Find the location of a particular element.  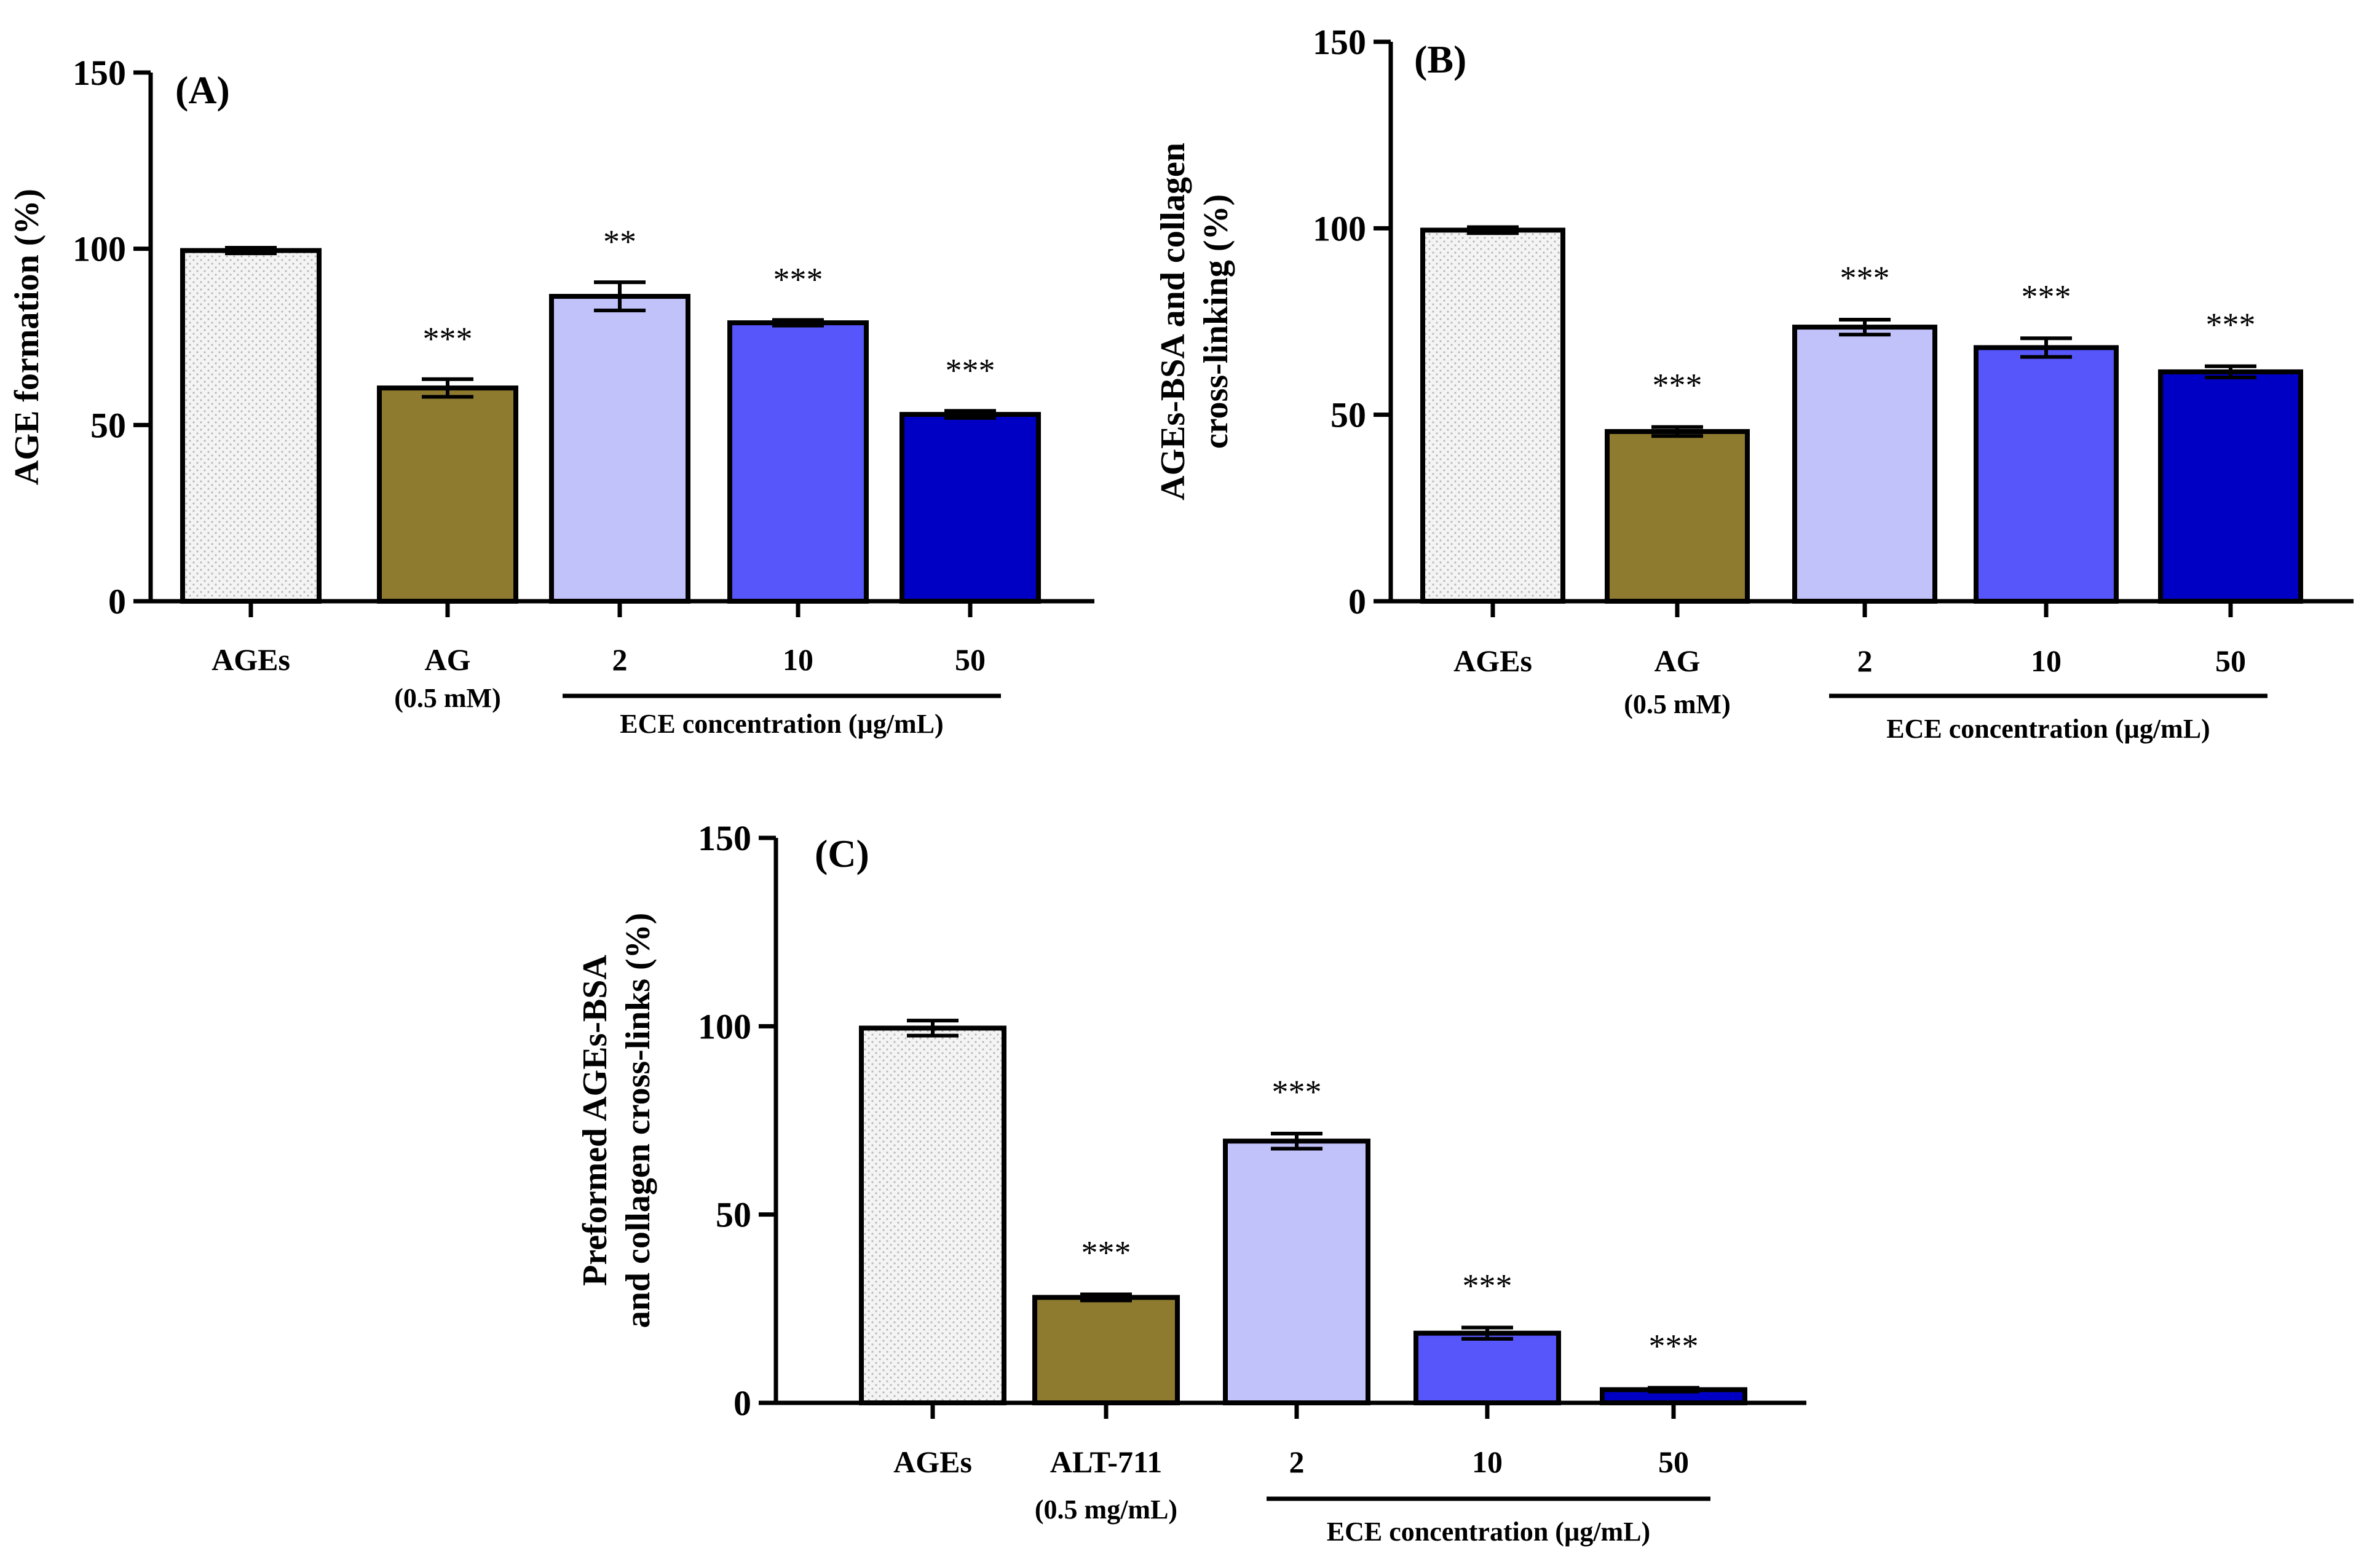

y-axis-label-line: and collagen cross-links (%) is located at coordinates (638, 1120).